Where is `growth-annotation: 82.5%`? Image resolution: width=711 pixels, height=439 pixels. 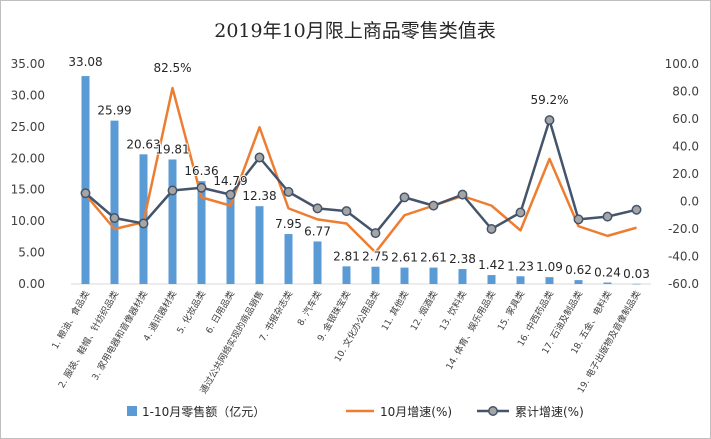 growth-annotation: 82.5% is located at coordinates (172, 68).